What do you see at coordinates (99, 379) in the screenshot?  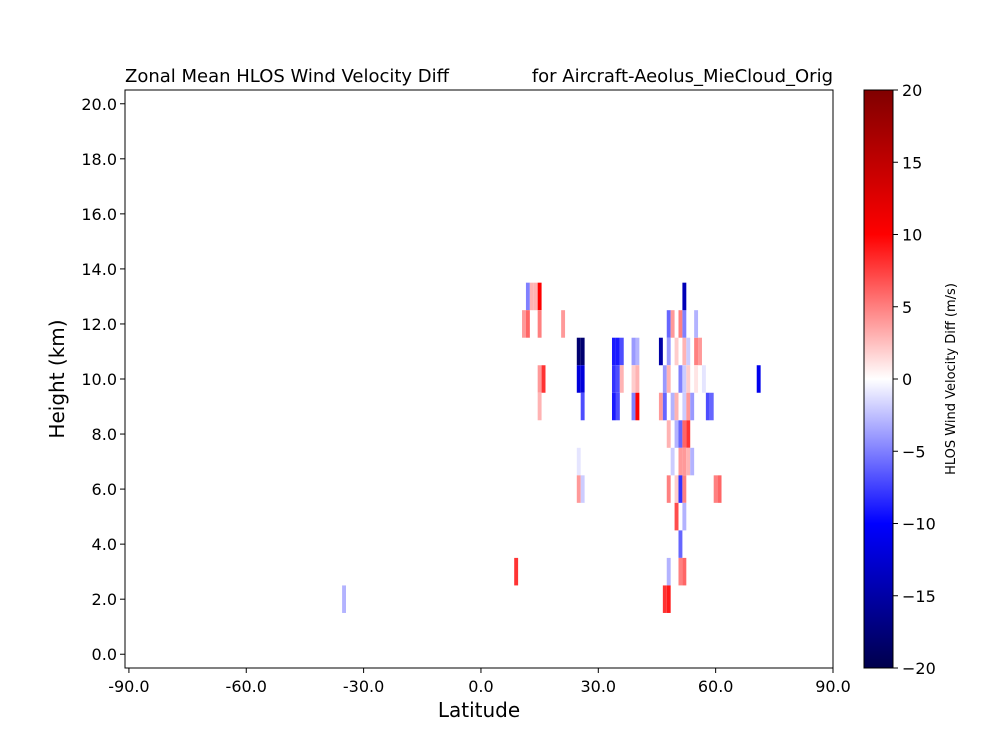 I see `y-tick-label: 10.0` at bounding box center [99, 379].